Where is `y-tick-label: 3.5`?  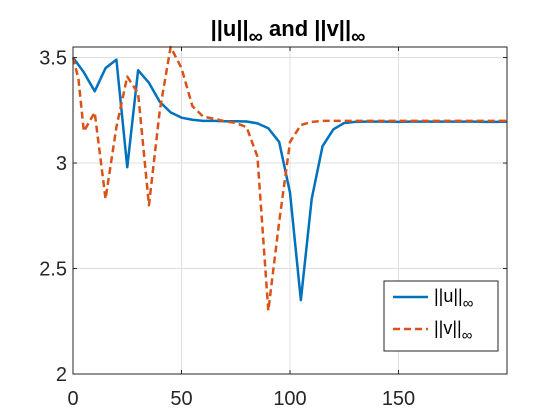
y-tick-label: 3.5 is located at coordinates (53, 59).